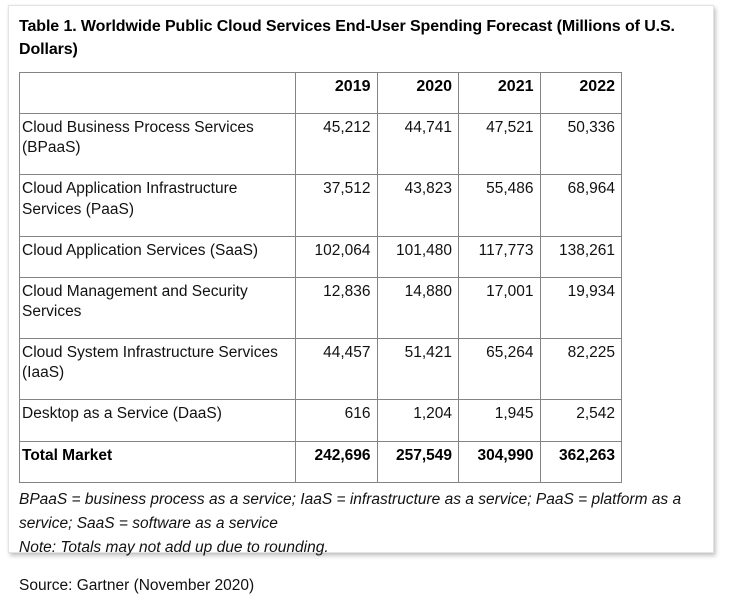  I want to click on row-label: Cloud Business Process Services (BPaaS), so click(157, 144).